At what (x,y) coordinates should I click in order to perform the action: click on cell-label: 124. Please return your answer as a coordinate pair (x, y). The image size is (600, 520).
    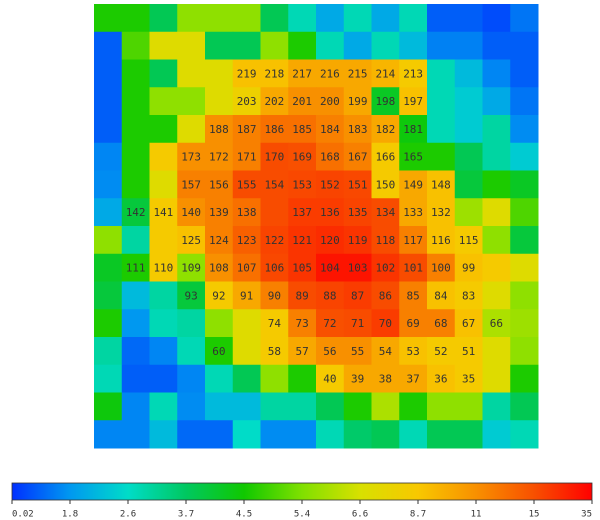
    Looking at the image, I should click on (219, 240).